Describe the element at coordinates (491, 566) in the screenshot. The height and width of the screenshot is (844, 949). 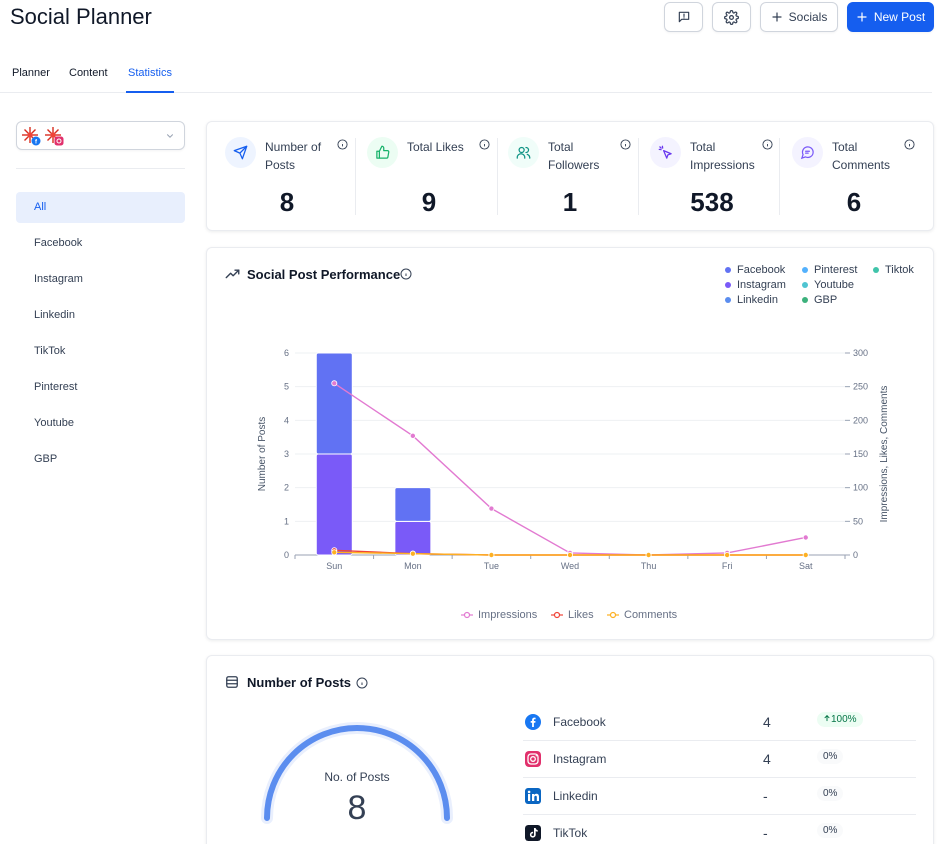
I see `x-tick-label: Tue` at that location.